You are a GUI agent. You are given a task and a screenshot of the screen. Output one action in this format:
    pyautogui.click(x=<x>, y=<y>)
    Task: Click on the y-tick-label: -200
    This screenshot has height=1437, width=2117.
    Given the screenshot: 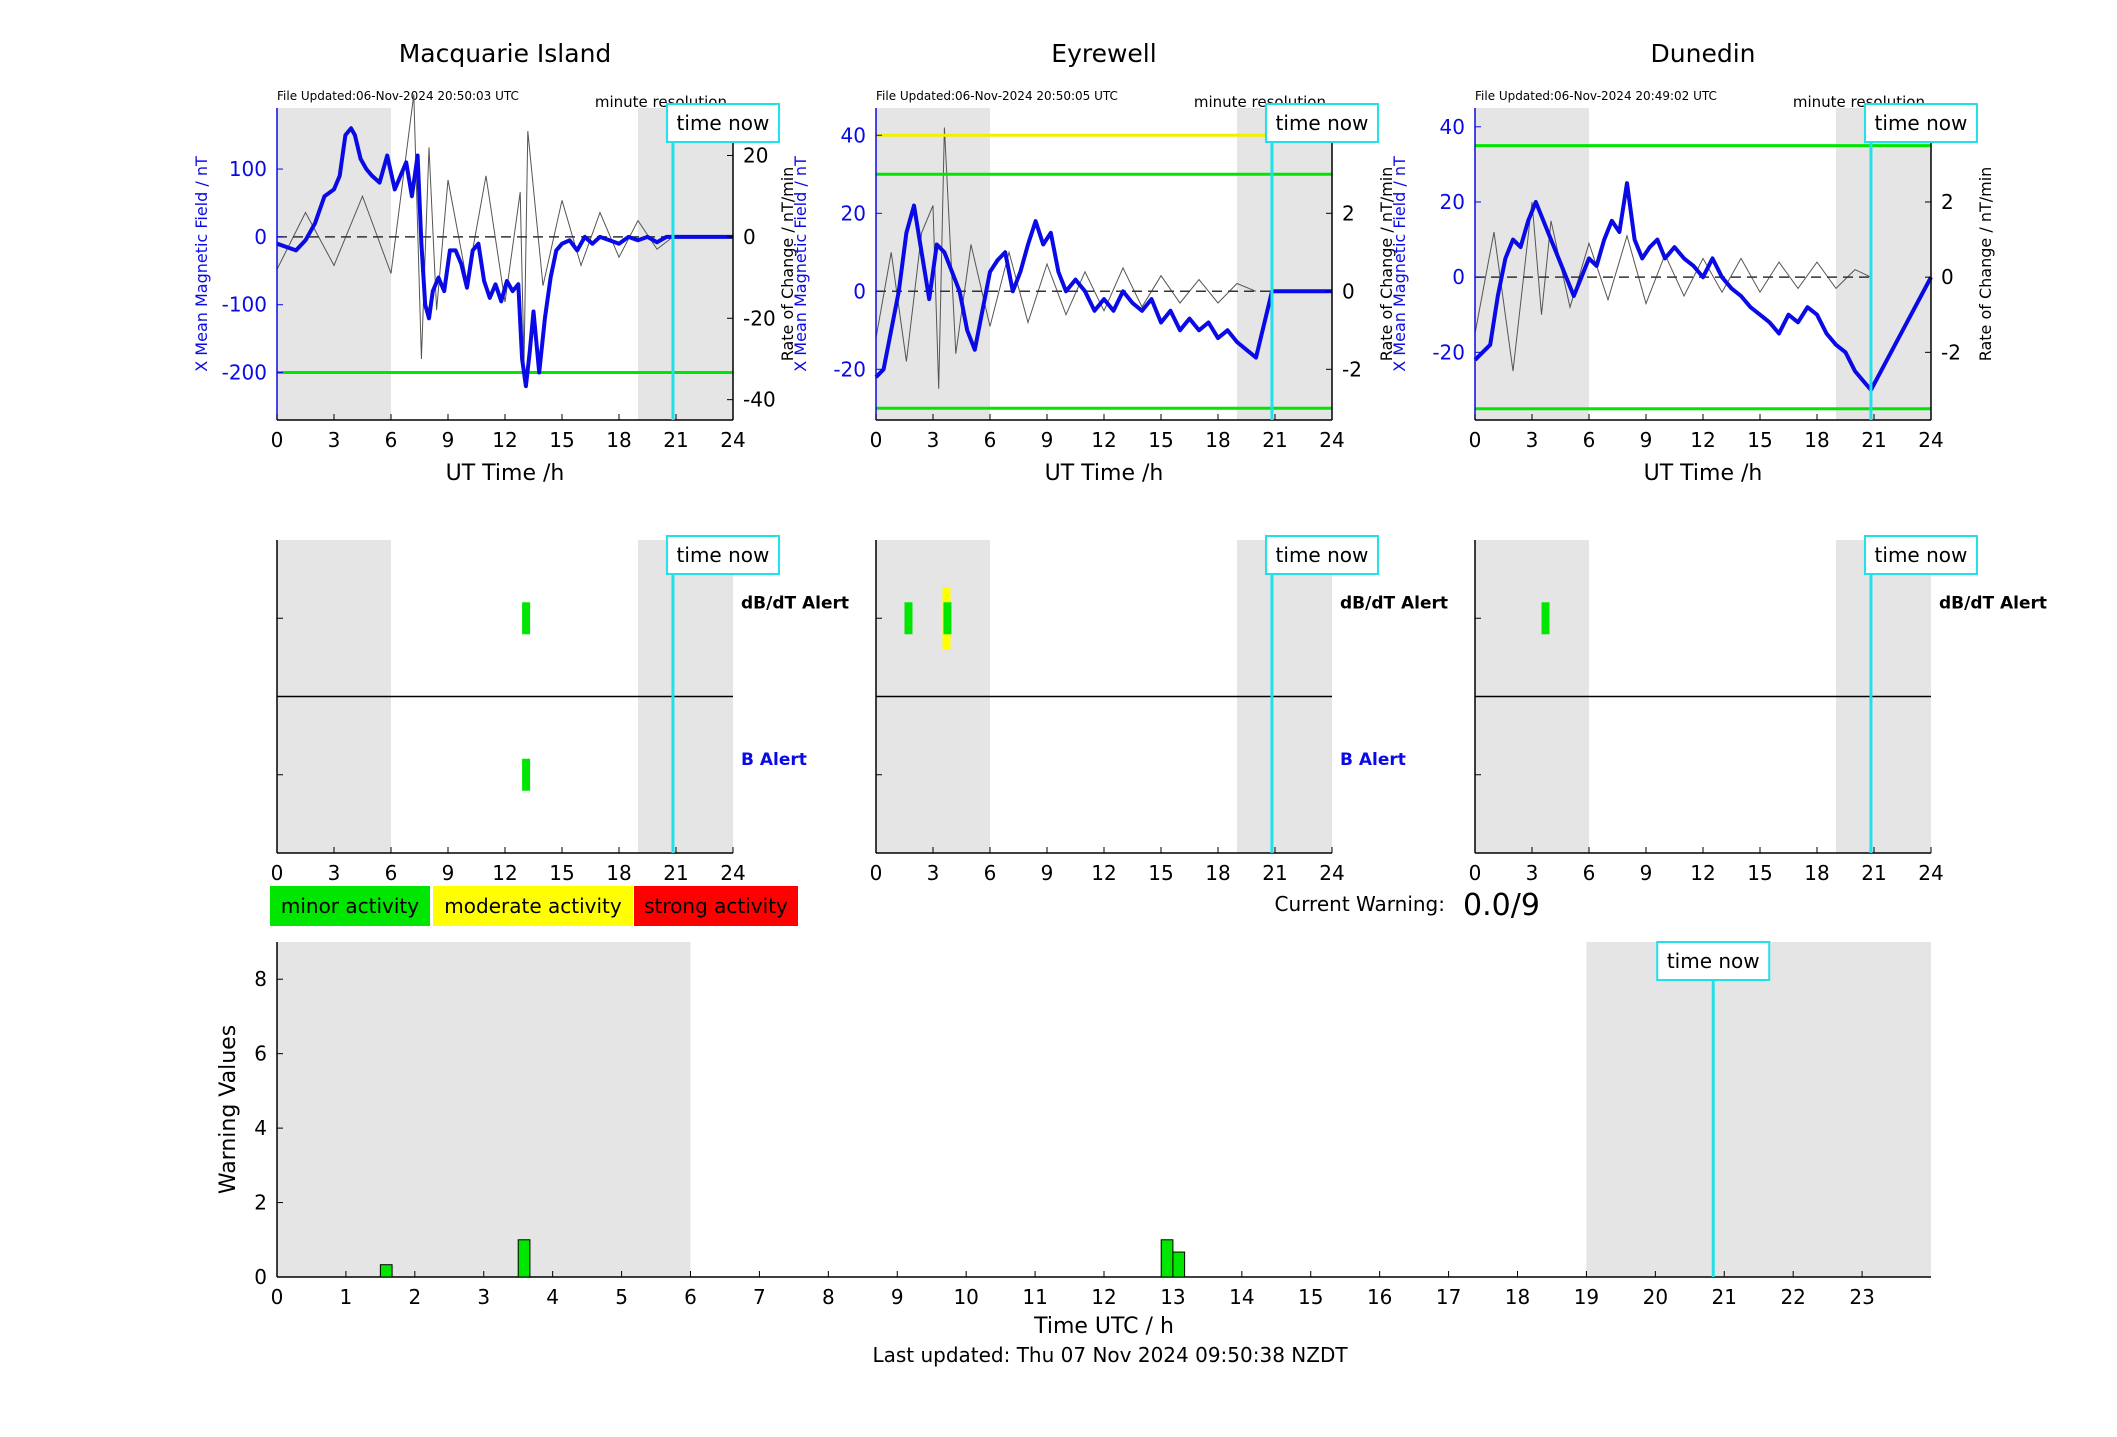 What is the action you would take?
    pyautogui.click(x=244, y=373)
    